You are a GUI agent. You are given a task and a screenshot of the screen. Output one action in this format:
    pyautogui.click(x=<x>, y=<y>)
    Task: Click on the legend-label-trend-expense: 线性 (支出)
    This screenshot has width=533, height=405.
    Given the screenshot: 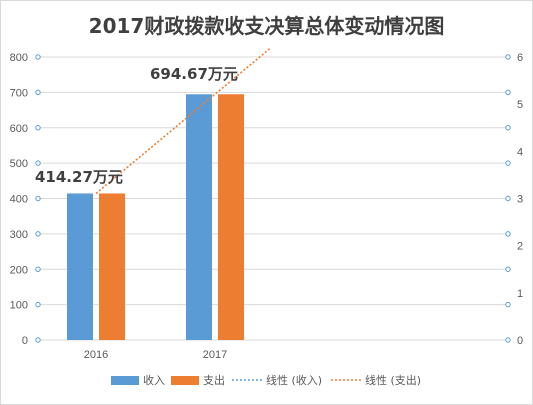 What is the action you would take?
    pyautogui.click(x=393, y=380)
    